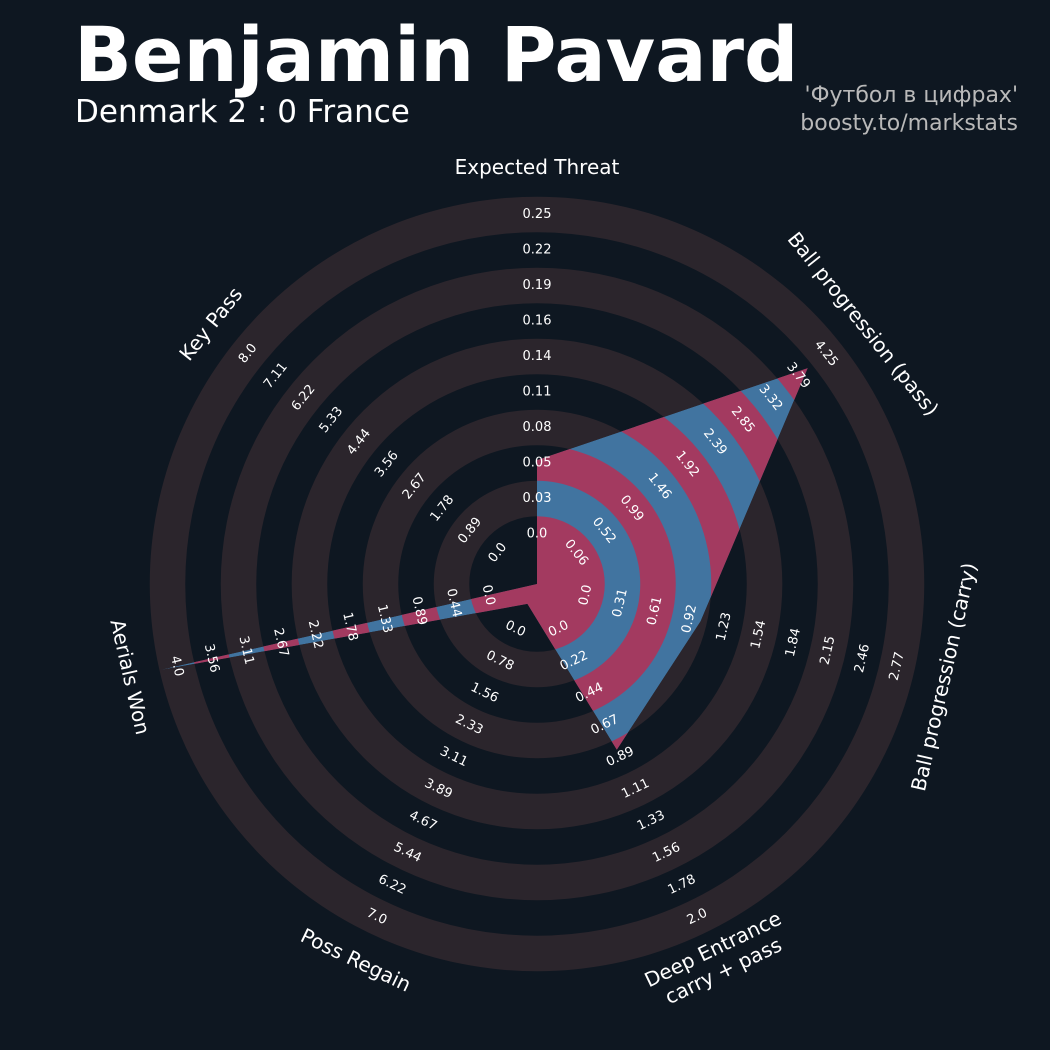  I want to click on parameter-label: Expected Threat, so click(537, 167).